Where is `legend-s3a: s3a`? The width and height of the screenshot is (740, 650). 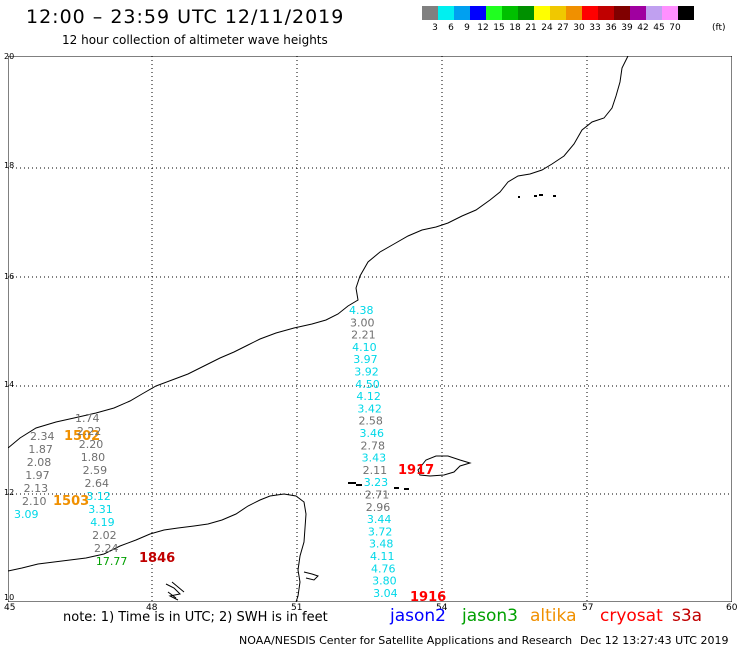
legend-s3a: s3a is located at coordinates (687, 616).